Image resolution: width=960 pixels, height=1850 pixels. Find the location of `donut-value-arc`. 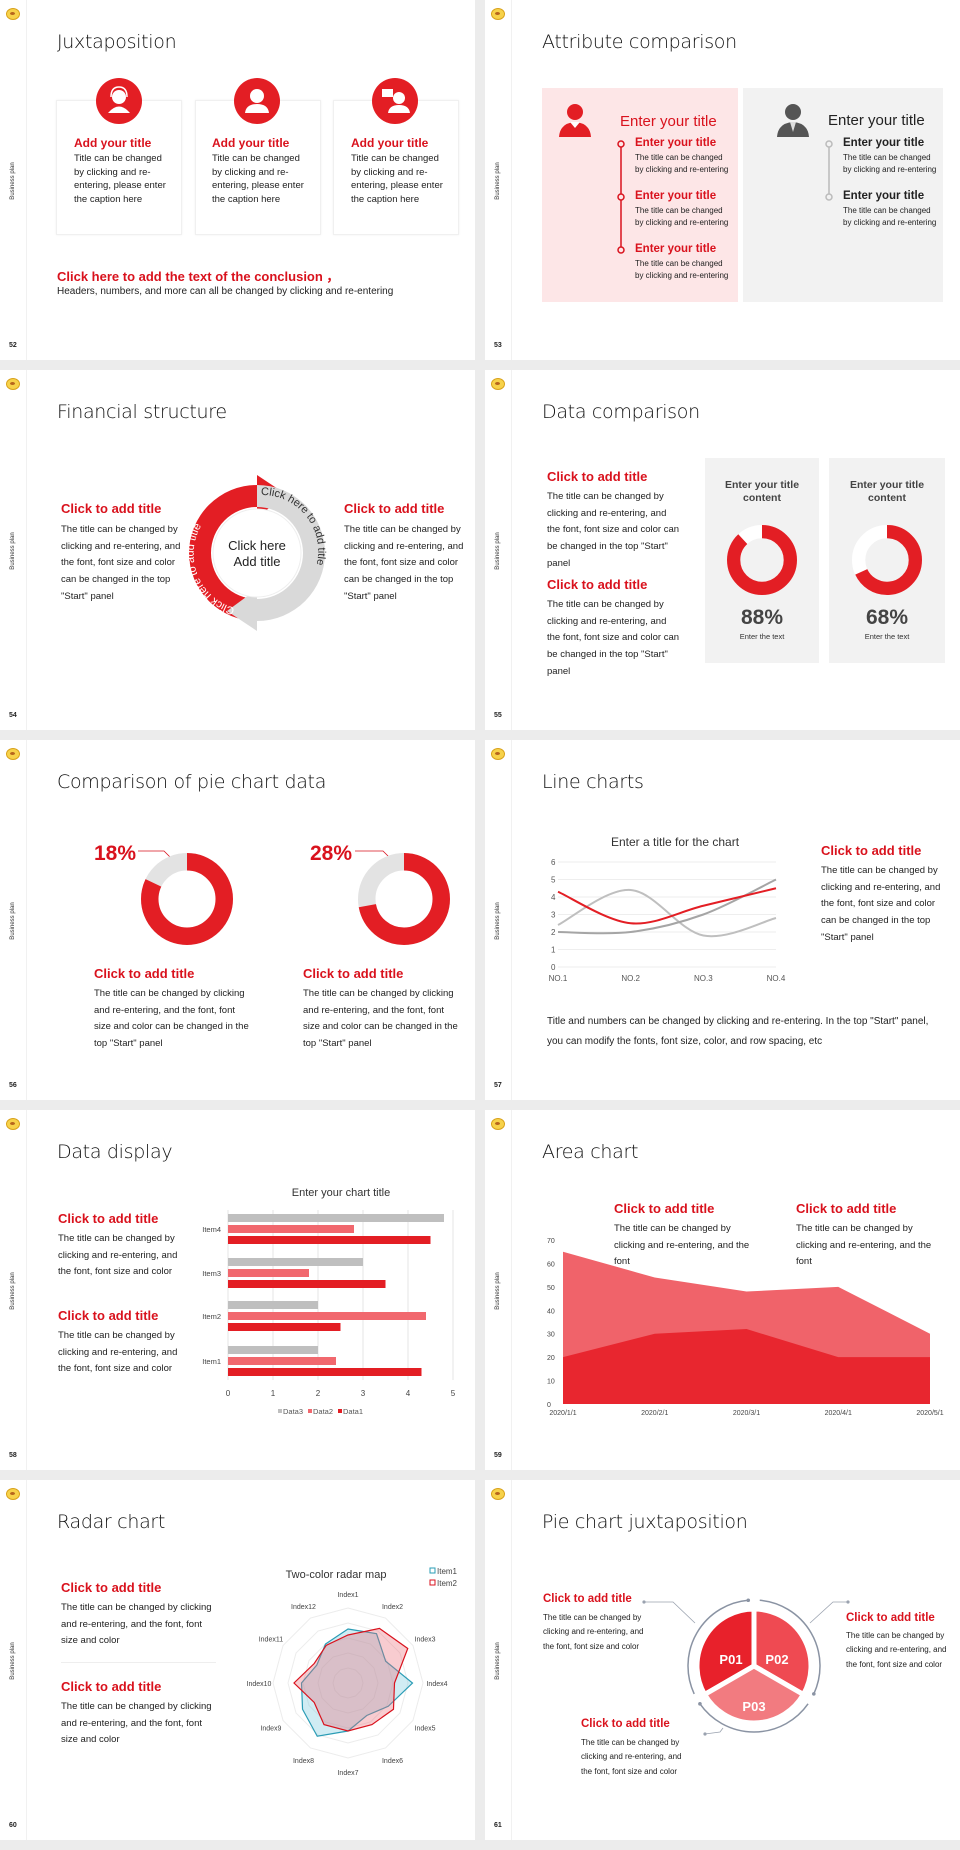

donut-value-arc is located at coordinates (762, 560).